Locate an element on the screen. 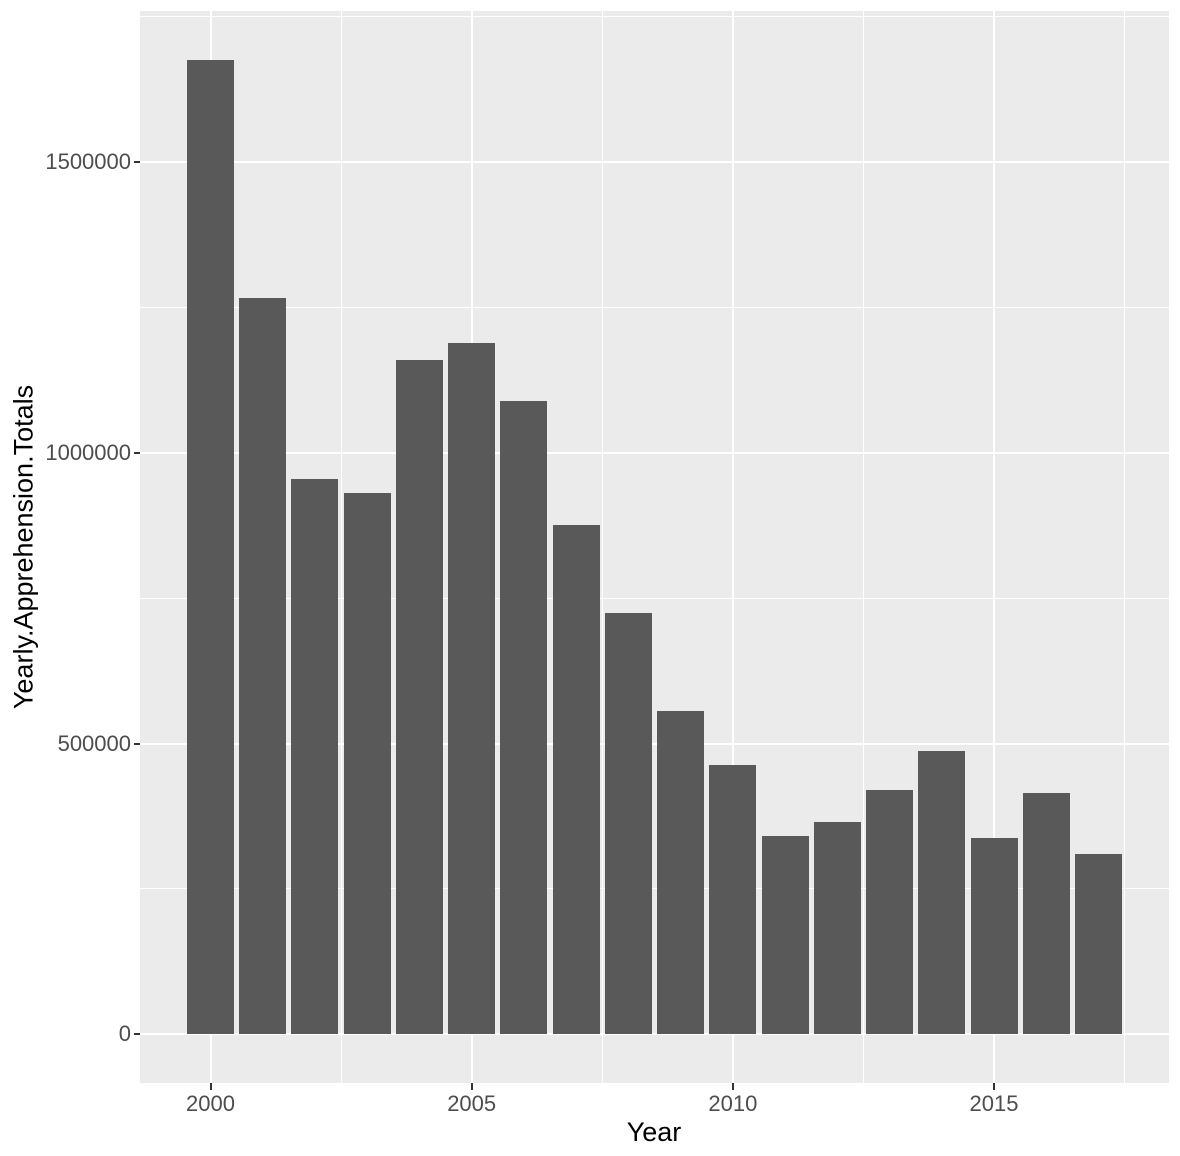 The width and height of the screenshot is (1180, 1156). bar-2009 is located at coordinates (681, 873).